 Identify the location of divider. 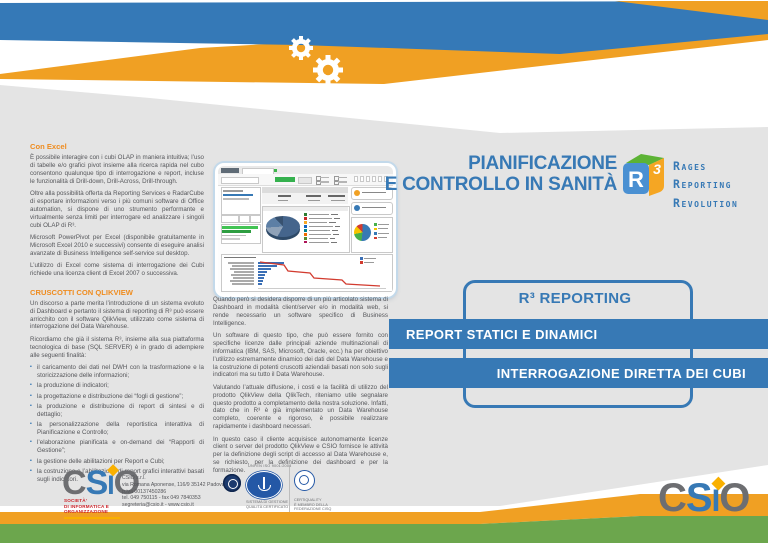
(289, 489).